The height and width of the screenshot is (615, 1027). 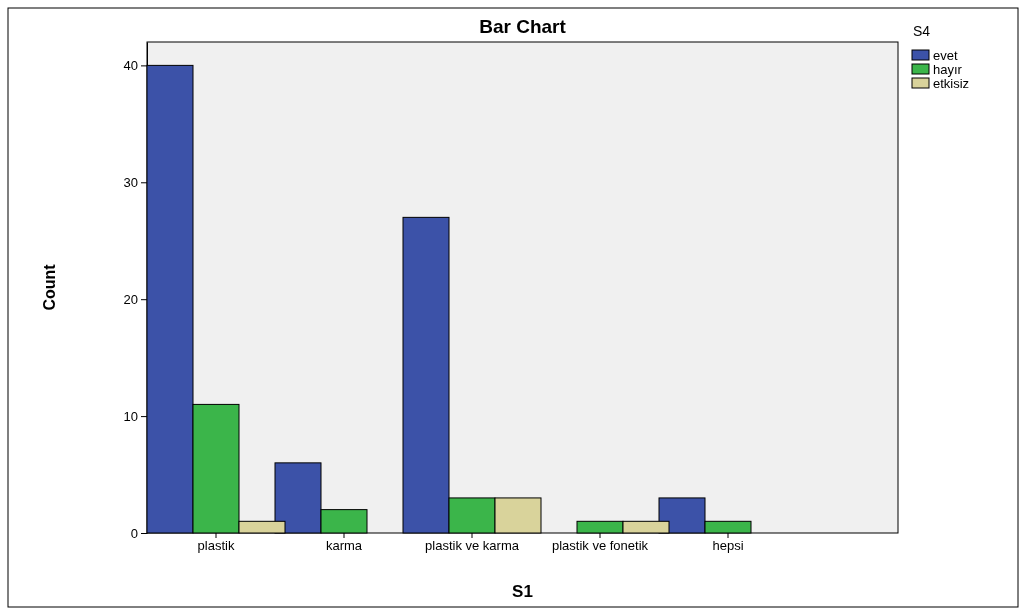 I want to click on legend-label: evet, so click(x=945, y=55).